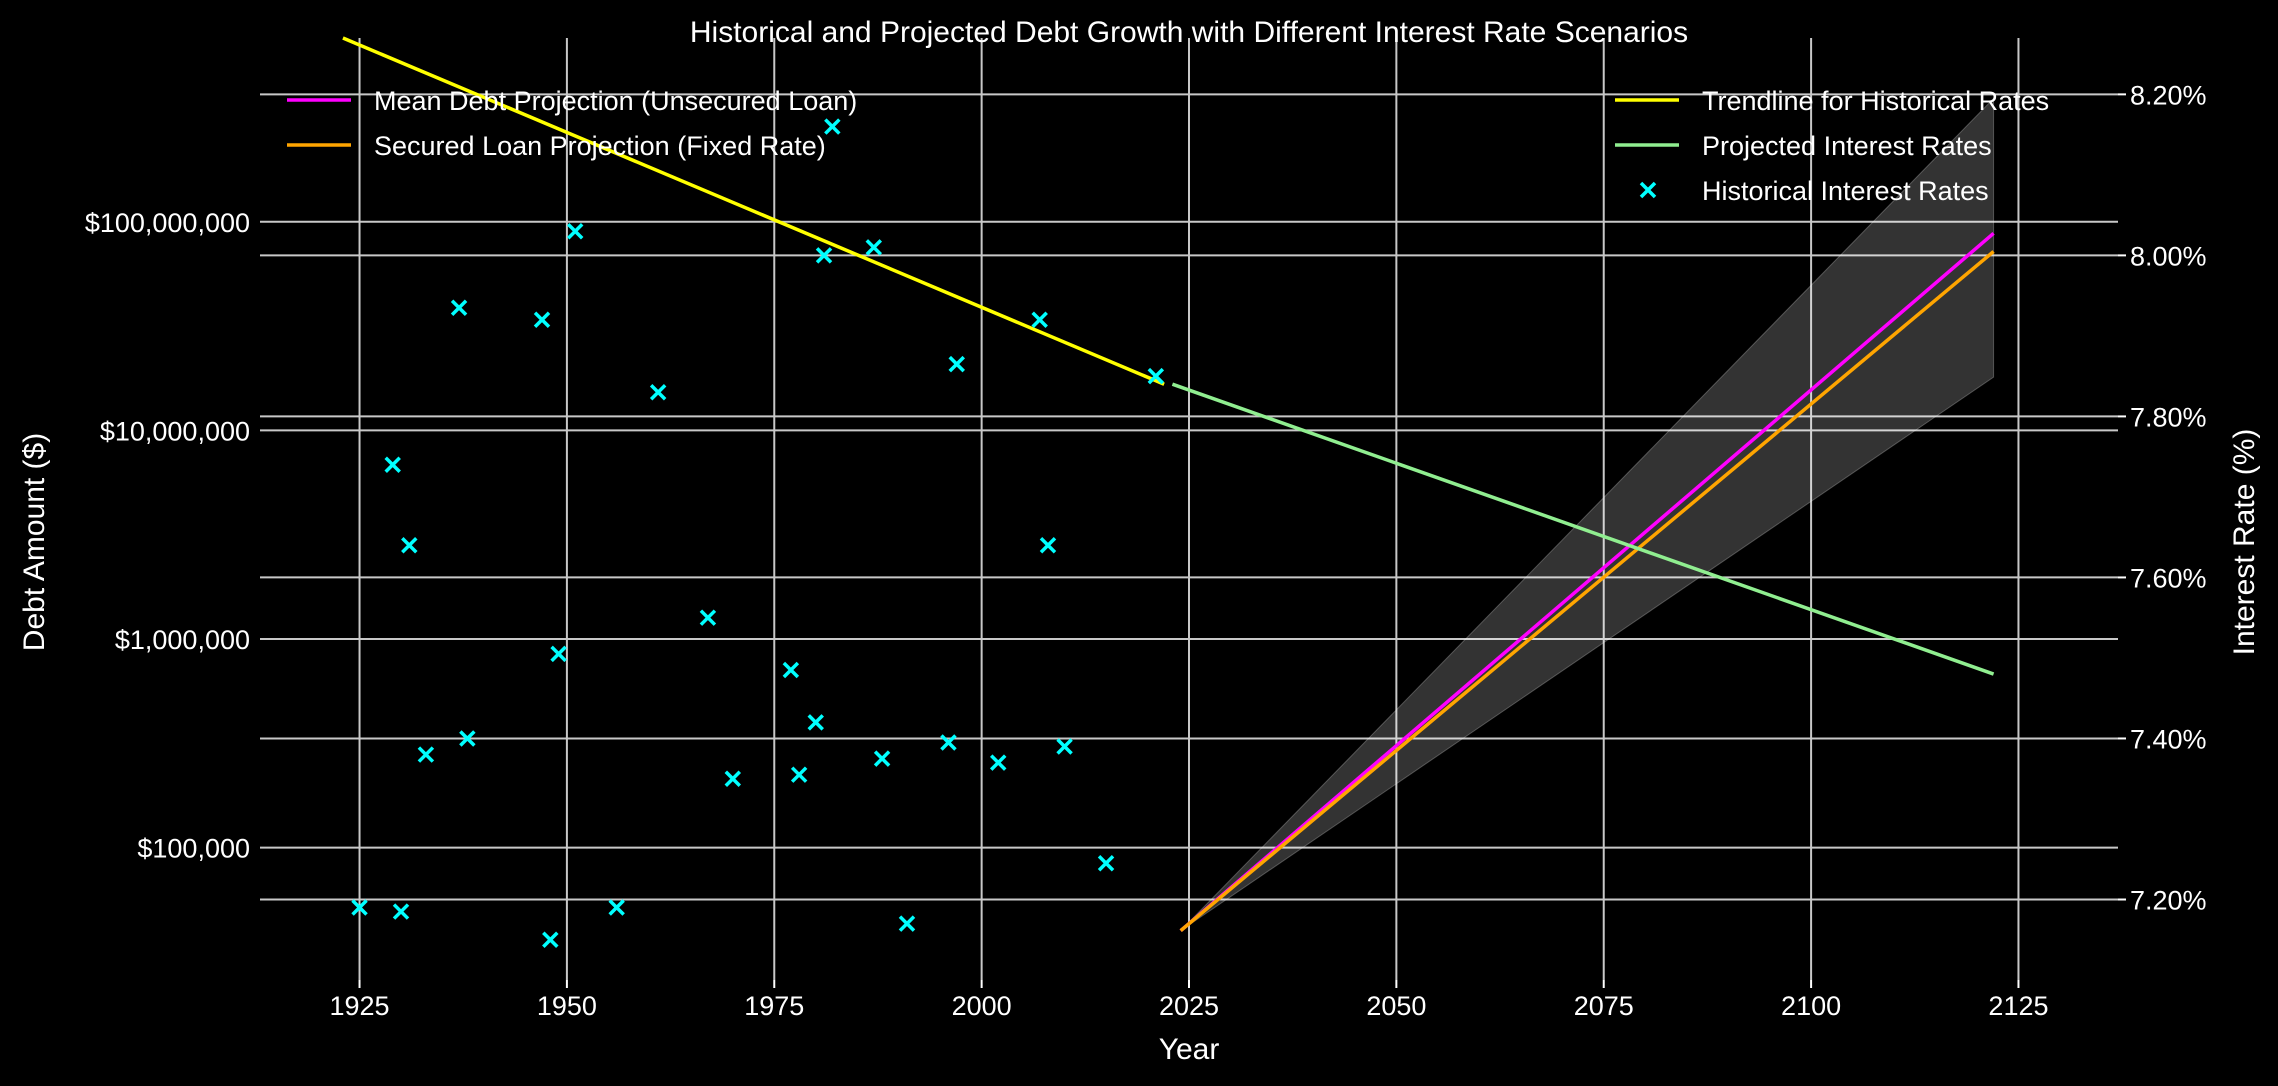 The width and height of the screenshot is (2278, 1086). Describe the element at coordinates (615, 101) in the screenshot. I see `legend-label: Mean Debt Projection (Unsecured Loan)` at that location.